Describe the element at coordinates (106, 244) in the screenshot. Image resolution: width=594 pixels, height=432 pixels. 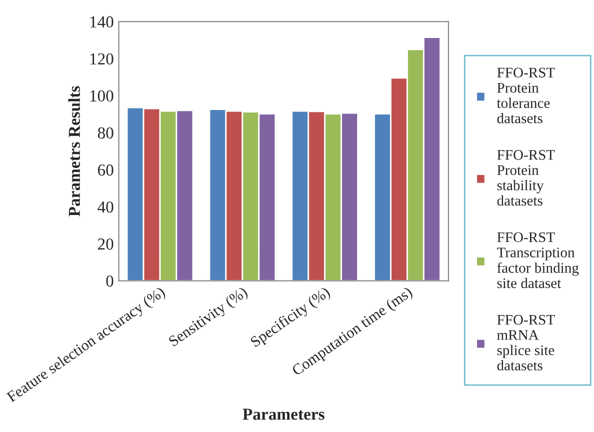
I see `y-tick-label: 20` at that location.